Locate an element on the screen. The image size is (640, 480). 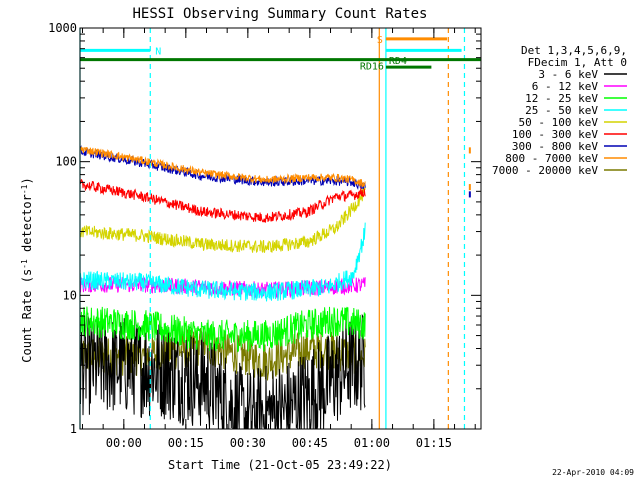
n-label: N is located at coordinates (158, 51).